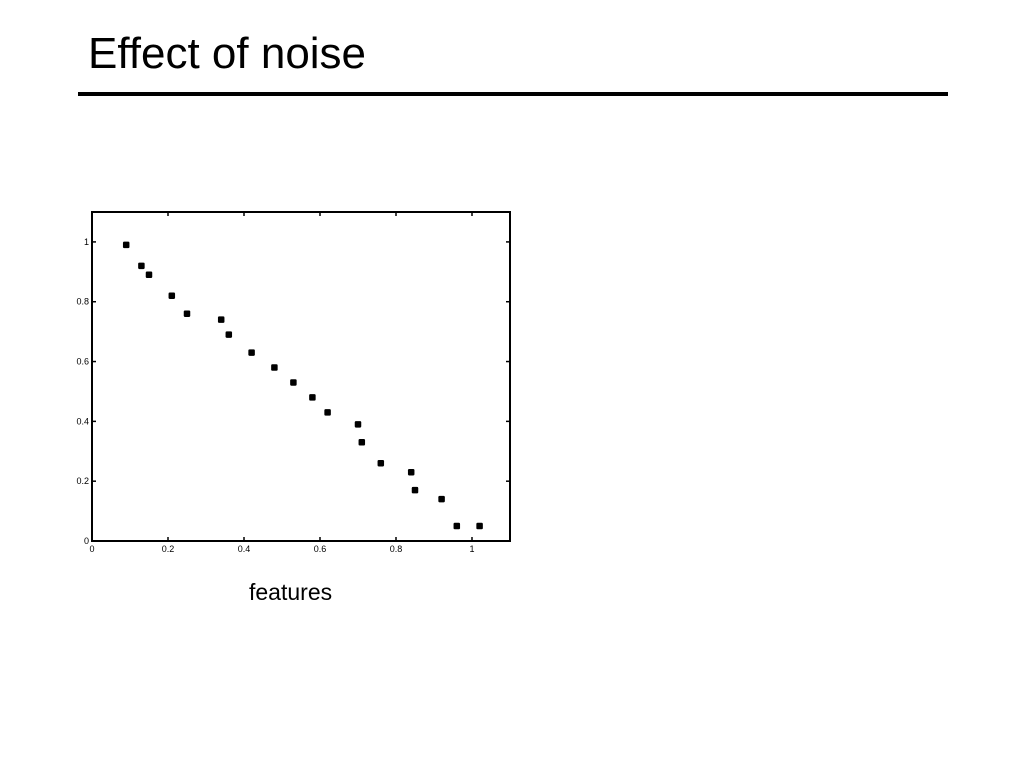 The width and height of the screenshot is (1024, 768). I want to click on data-points, so click(302, 385).